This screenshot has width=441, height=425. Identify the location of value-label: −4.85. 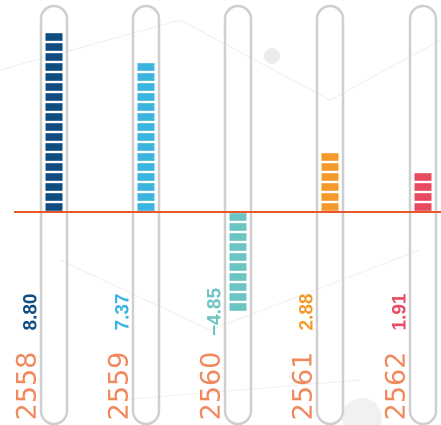
(215, 312).